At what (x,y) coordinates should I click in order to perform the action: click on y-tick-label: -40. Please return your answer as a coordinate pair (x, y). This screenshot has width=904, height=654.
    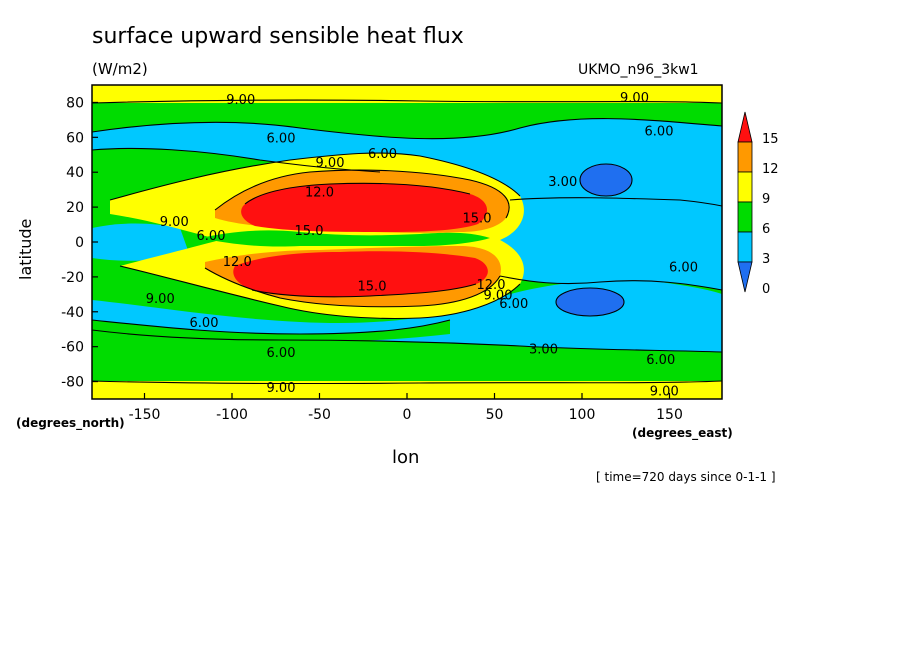
    Looking at the image, I should click on (72, 313).